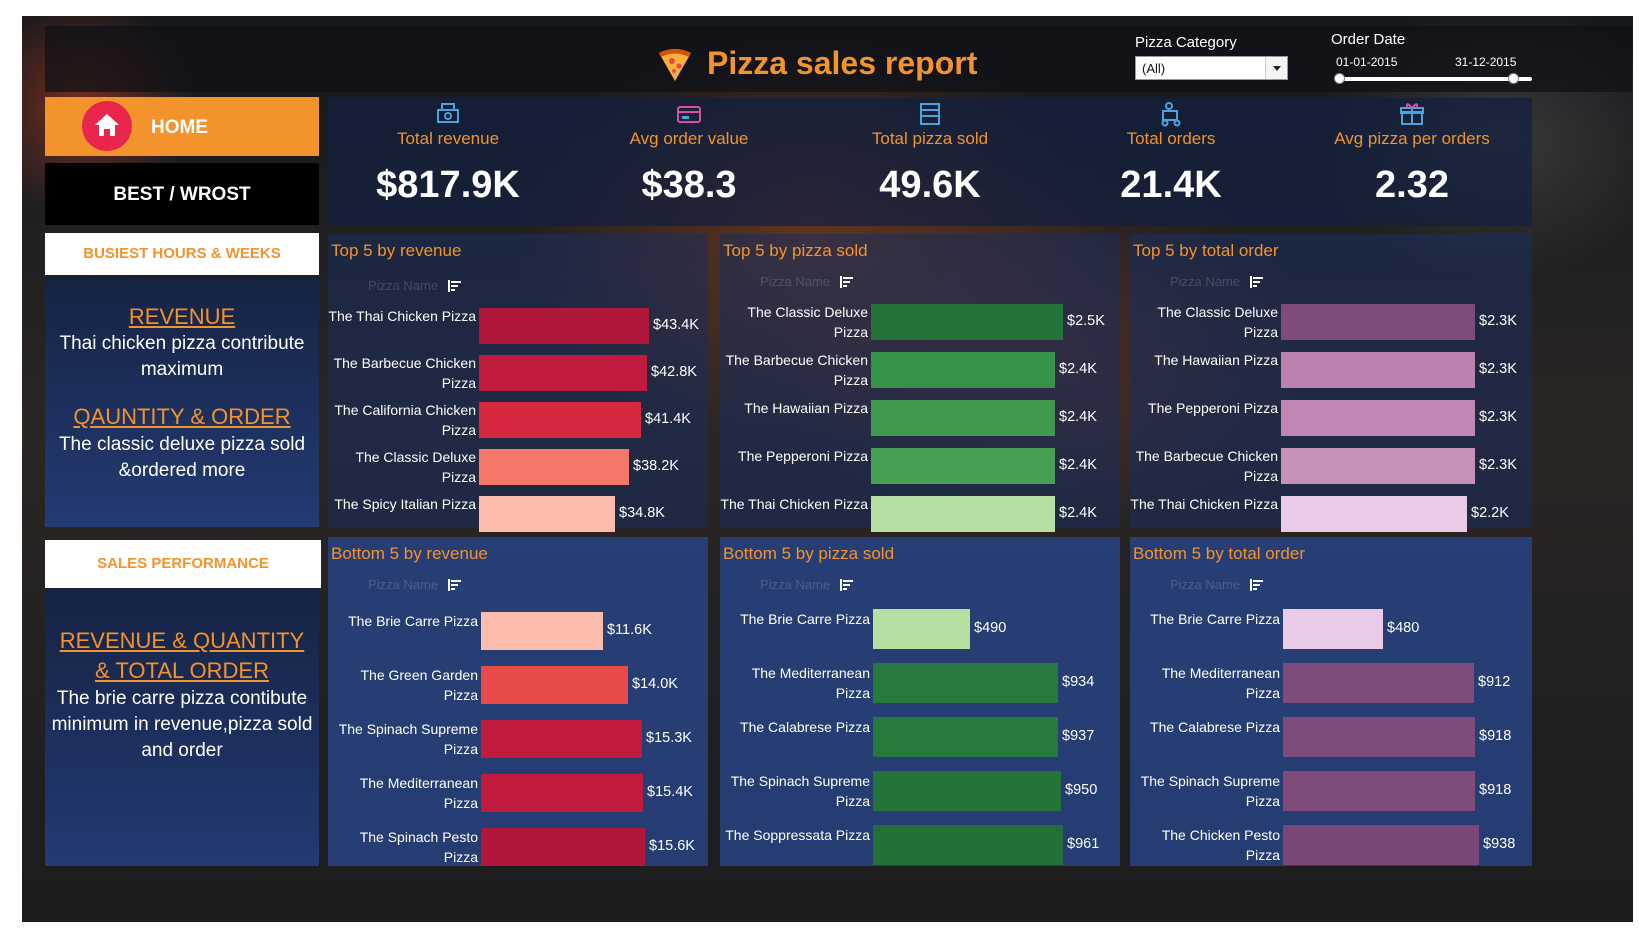  What do you see at coordinates (807, 322) in the screenshot?
I see `bar-label: The Classic Deluxe Pizza` at bounding box center [807, 322].